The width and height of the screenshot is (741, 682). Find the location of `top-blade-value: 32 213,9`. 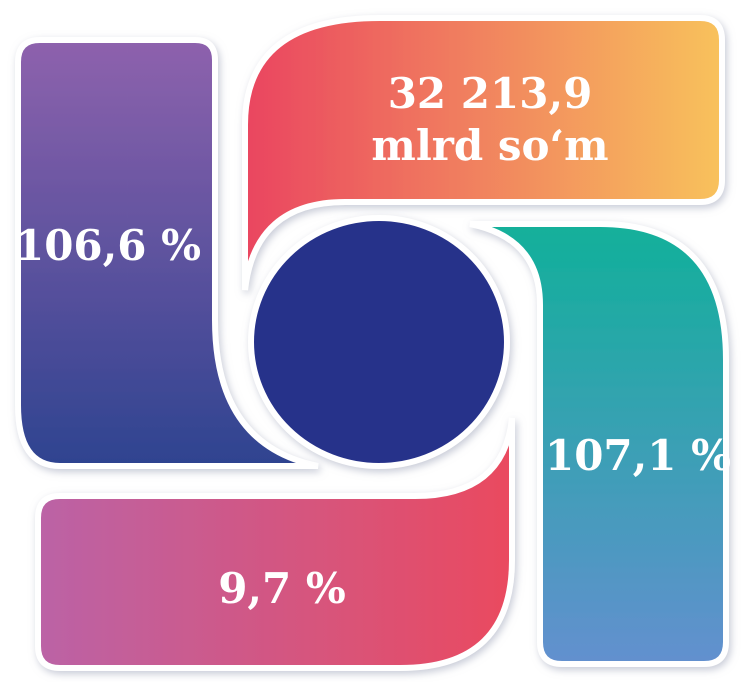

top-blade-value: 32 213,9 is located at coordinates (490, 93).